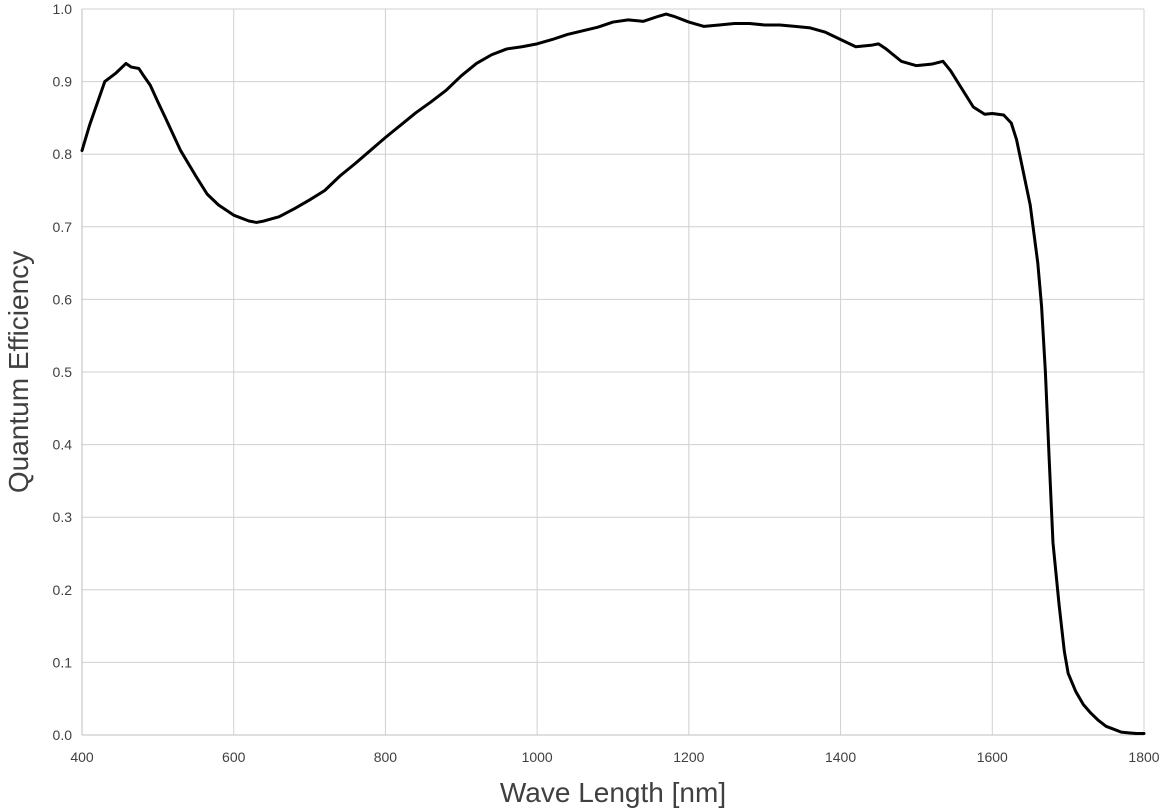  Describe the element at coordinates (992, 757) in the screenshot. I see `x-tick-label: 1600` at that location.